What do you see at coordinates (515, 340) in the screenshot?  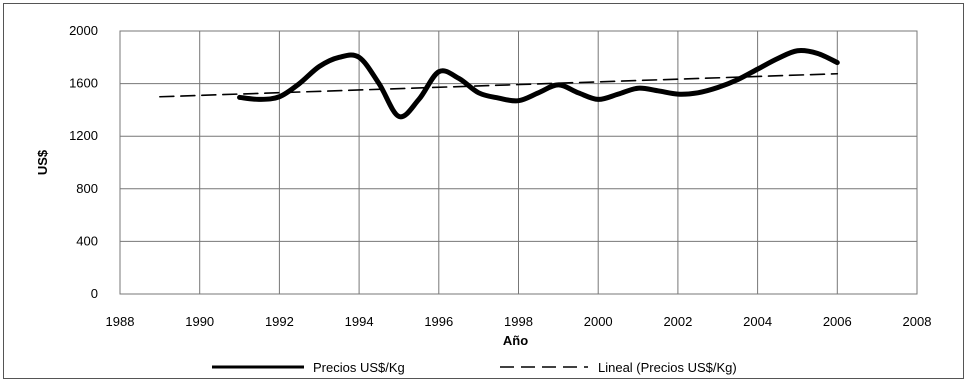 I see `x-axis-title: Año` at bounding box center [515, 340].